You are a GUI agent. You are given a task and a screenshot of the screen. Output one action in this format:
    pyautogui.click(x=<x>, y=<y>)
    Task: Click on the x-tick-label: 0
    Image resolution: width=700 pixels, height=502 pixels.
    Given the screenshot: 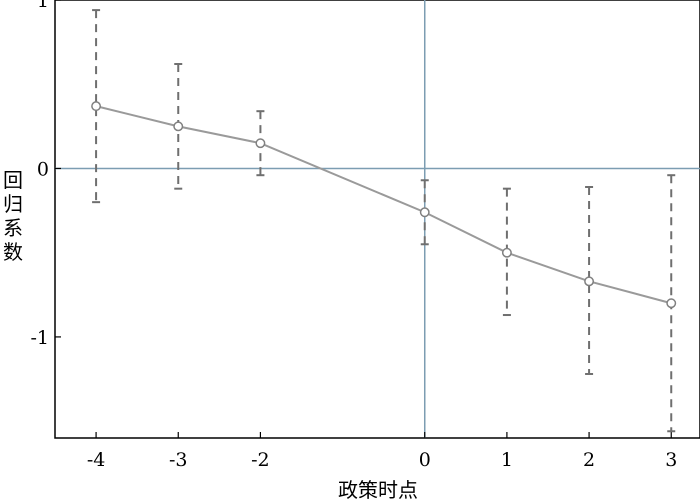 What is the action you would take?
    pyautogui.click(x=425, y=460)
    